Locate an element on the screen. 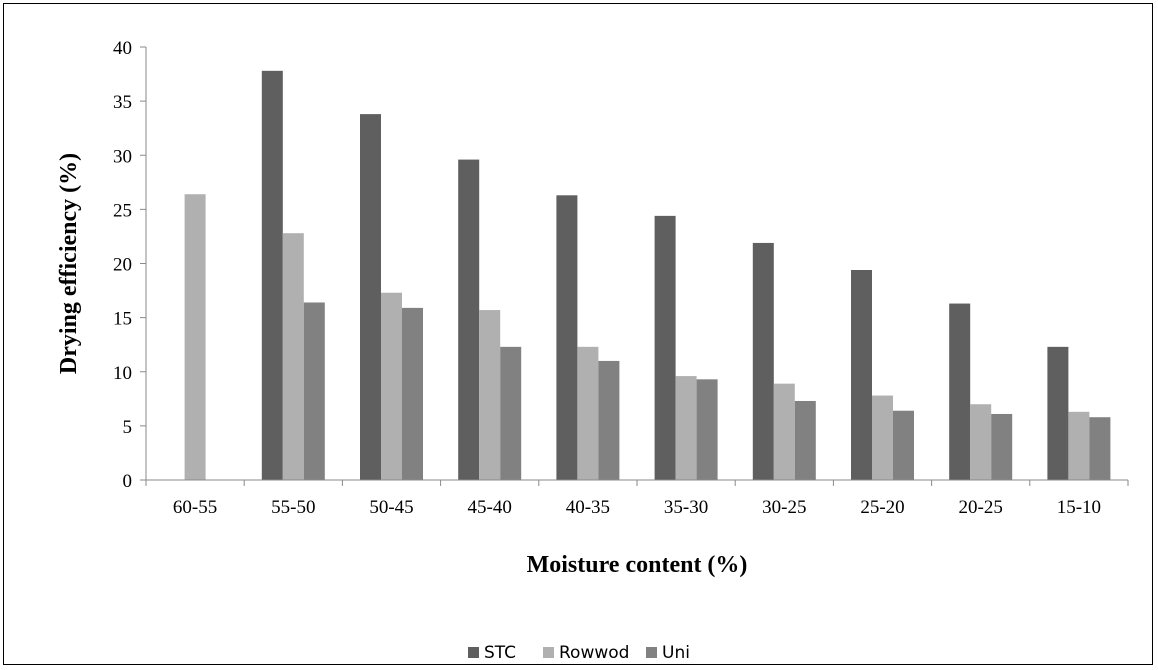 This screenshot has width=1158, height=670. legend-swatch-stc is located at coordinates (473, 652).